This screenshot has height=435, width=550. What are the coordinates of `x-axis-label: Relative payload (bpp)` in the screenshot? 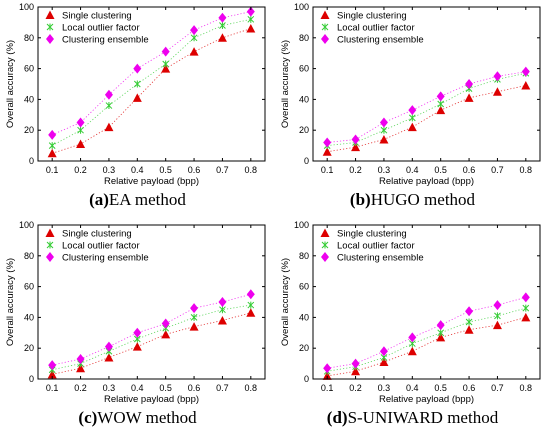 It's located at (151, 181).